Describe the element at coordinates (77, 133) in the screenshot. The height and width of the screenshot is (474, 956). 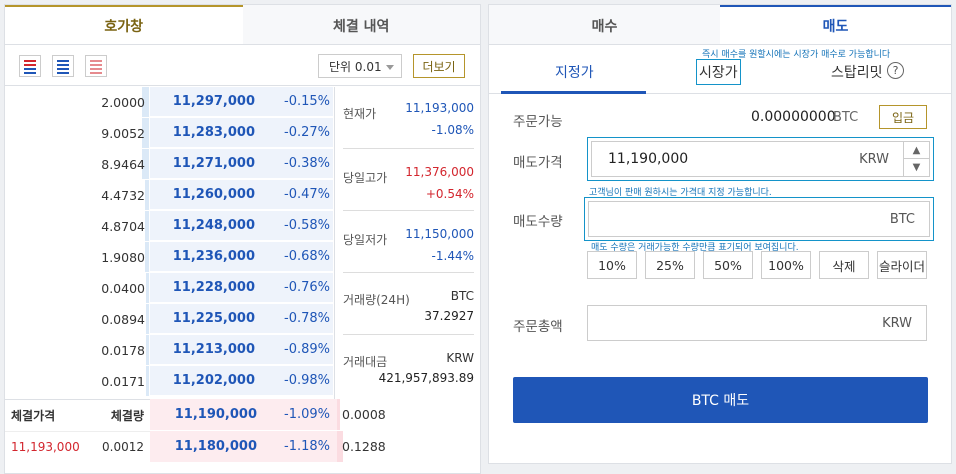
I see `ask-qty-cell: 9.0052` at that location.